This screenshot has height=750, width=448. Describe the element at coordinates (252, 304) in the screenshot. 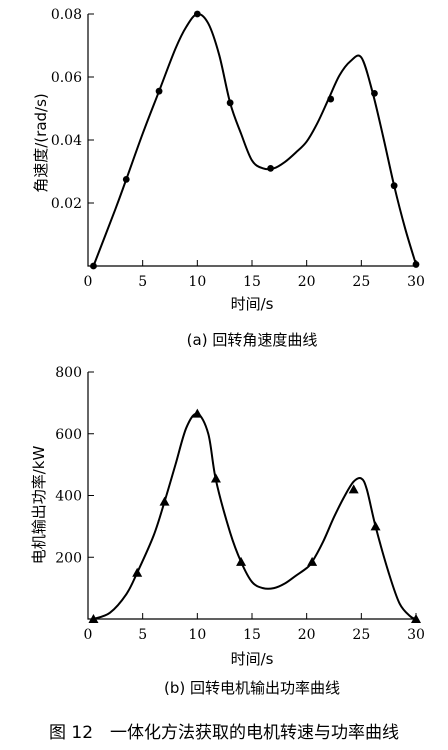

I see `chart-a-xlabel: 时间/s` at that location.